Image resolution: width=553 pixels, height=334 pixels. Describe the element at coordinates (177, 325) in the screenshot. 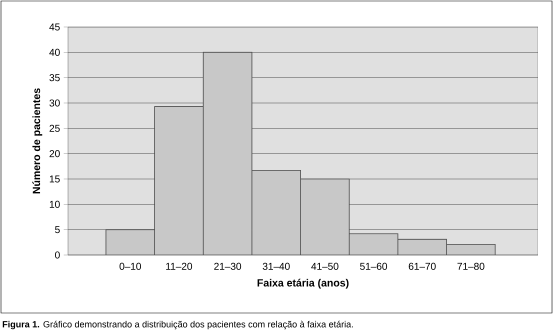

I see `text: Figura 1. Gráfico demonstrando a distribuição dos pacientes com relação à faixa etária.` at that location.